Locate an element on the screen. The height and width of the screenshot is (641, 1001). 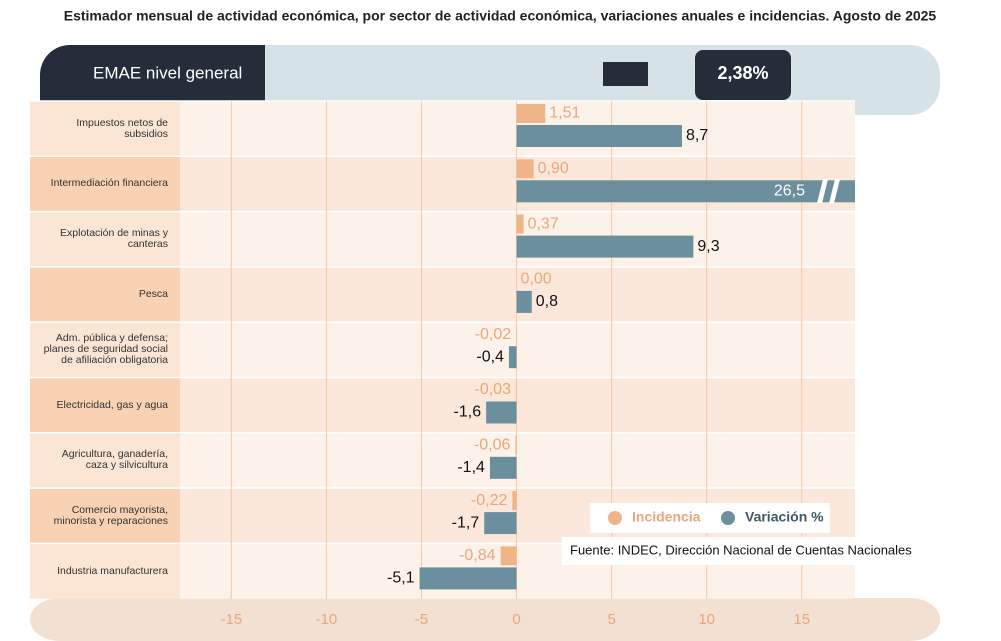
value-label: -1,7 is located at coordinates (466, 522).